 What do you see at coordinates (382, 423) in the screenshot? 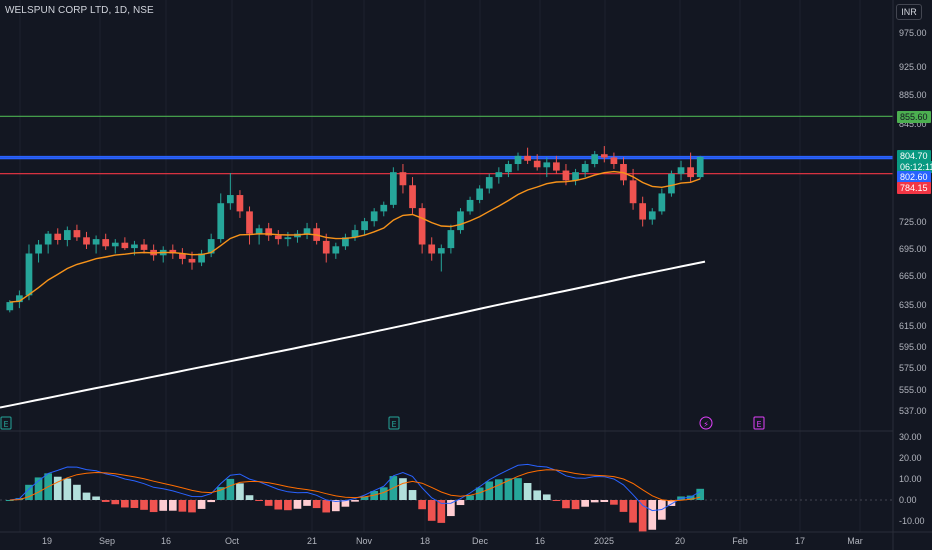
I see `event-markers: E E ⚡ E` at bounding box center [382, 423].